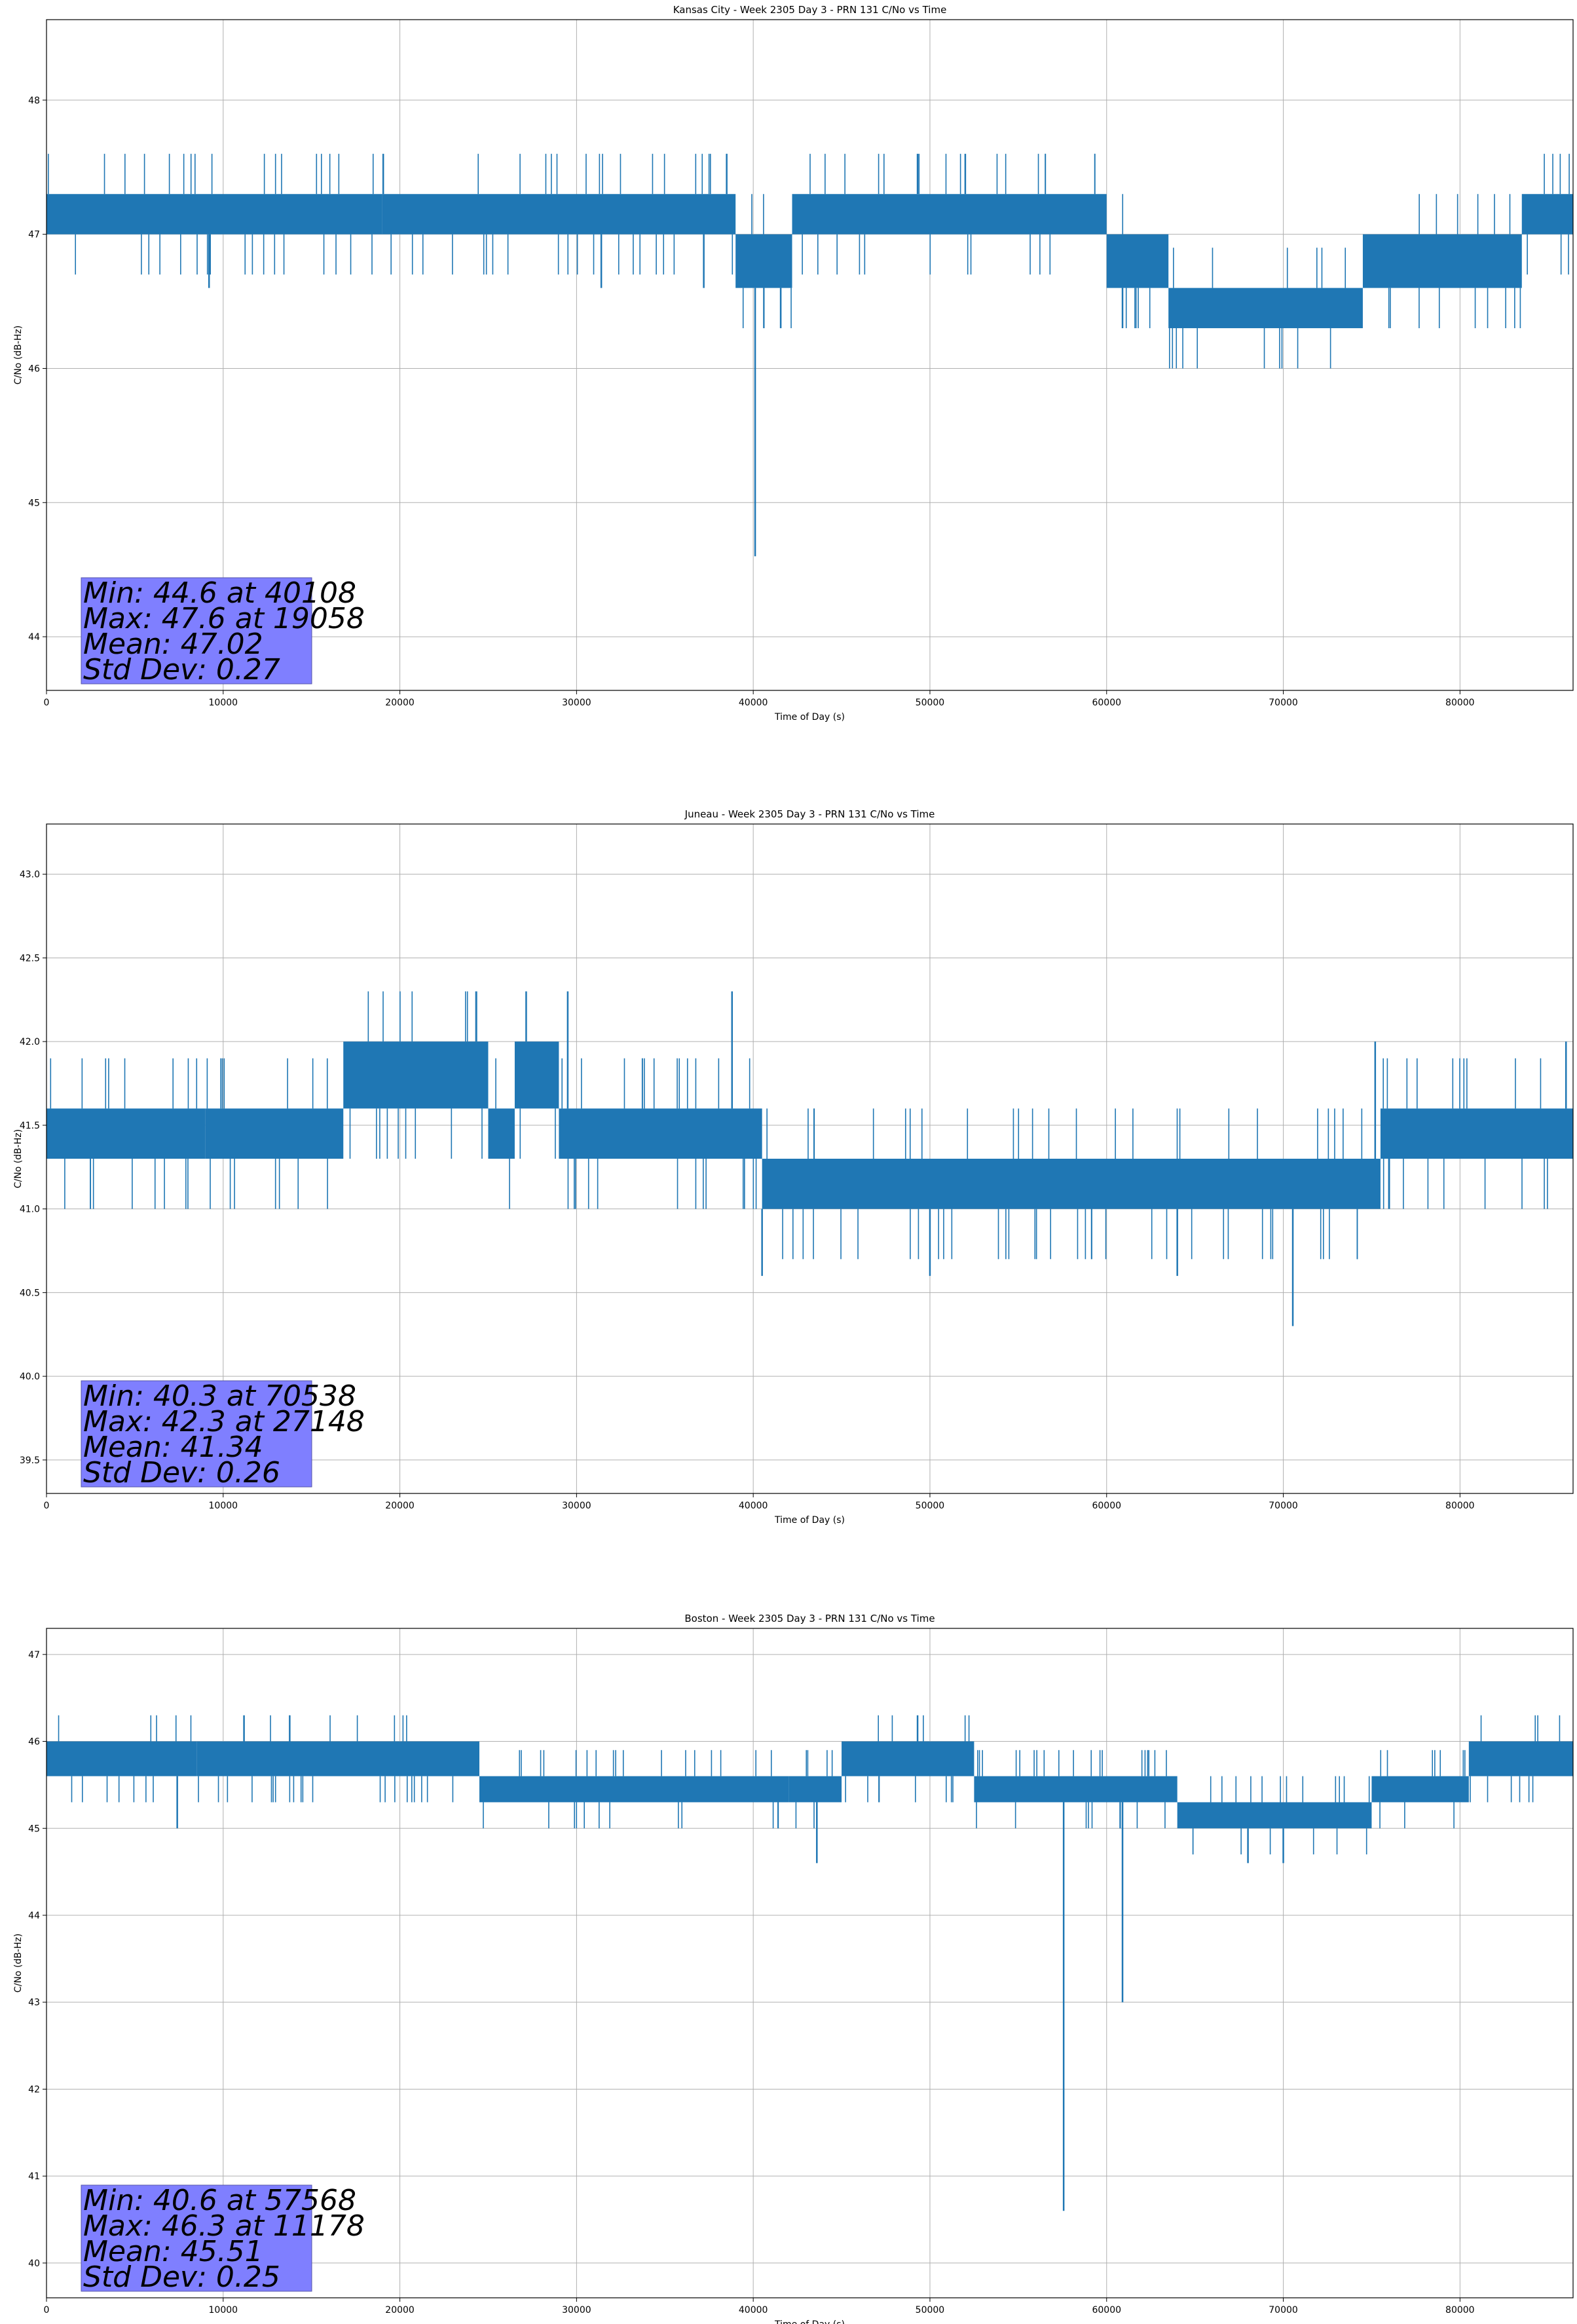  I want to click on stat-mean: Mean: 41.34, so click(173, 1447).